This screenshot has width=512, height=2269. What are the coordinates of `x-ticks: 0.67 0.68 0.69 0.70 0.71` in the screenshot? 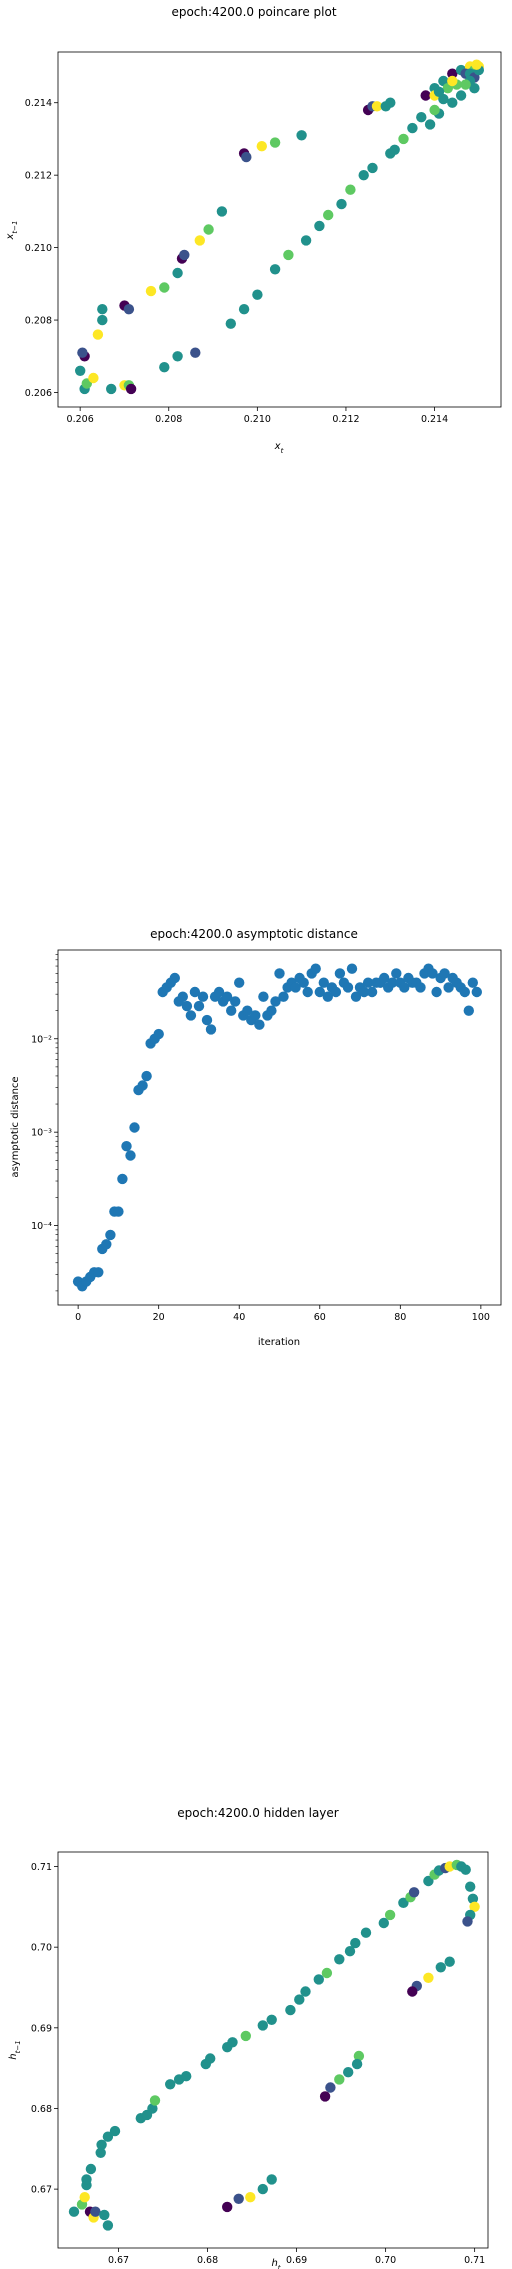 It's located at (296, 2257).